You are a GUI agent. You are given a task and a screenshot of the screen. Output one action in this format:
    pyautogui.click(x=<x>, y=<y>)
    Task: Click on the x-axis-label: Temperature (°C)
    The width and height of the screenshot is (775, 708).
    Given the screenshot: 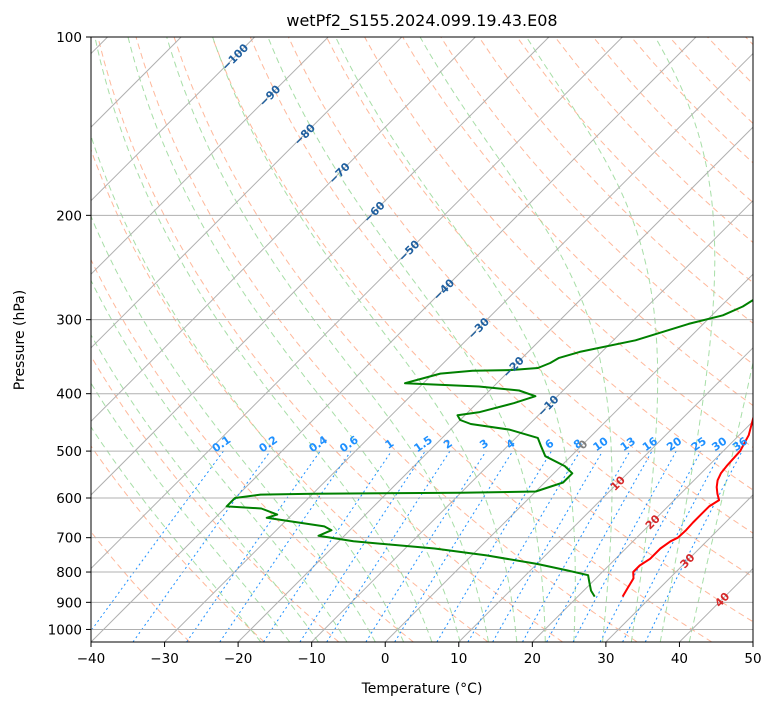 What is the action you would take?
    pyautogui.click(x=422, y=689)
    